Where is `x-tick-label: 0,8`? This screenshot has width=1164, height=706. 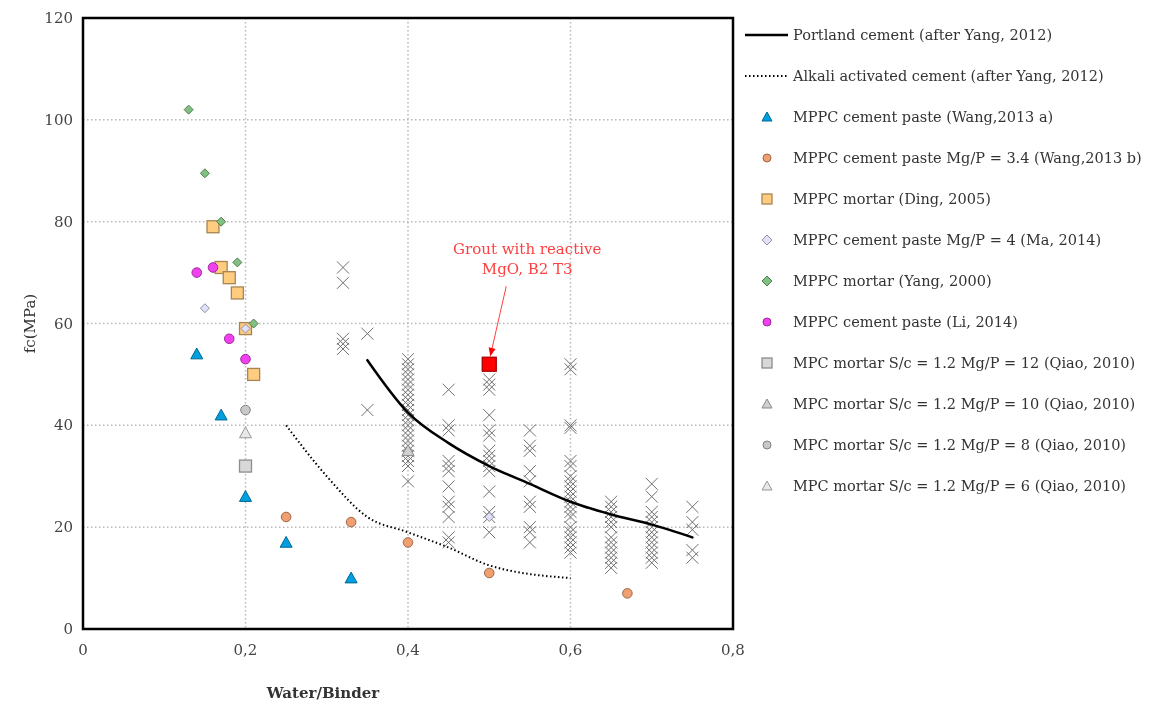
x-tick-label: 0,8 is located at coordinates (733, 650).